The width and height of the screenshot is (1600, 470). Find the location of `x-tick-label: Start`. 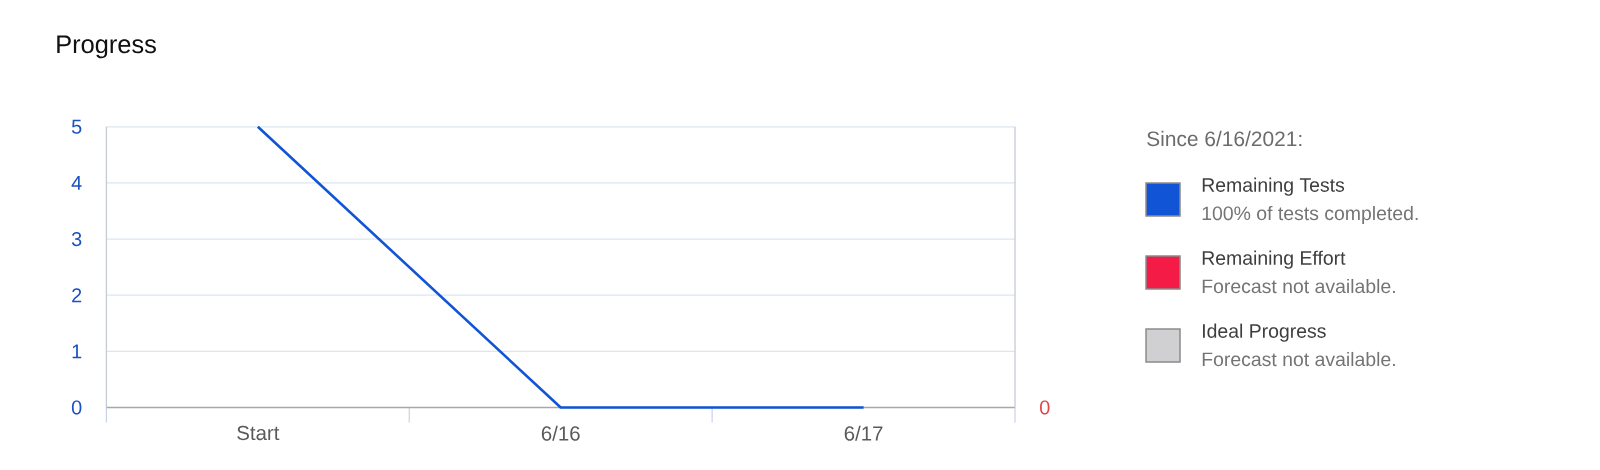

x-tick-label: Start is located at coordinates (258, 433).